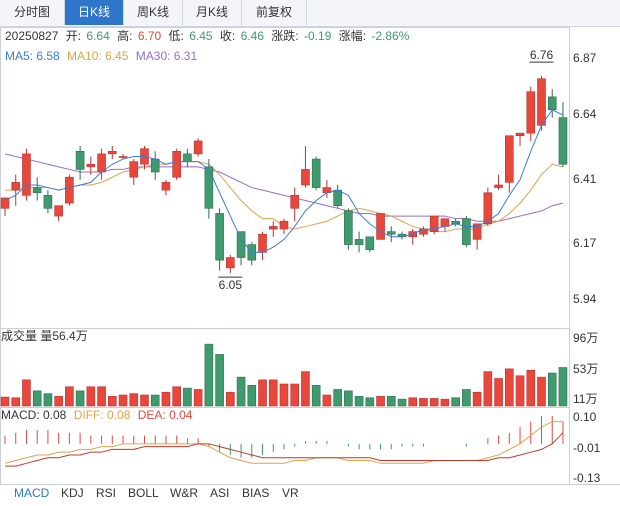  What do you see at coordinates (274, 12) in the screenshot?
I see `tab-forward-adjusted: 前复权` at bounding box center [274, 12].